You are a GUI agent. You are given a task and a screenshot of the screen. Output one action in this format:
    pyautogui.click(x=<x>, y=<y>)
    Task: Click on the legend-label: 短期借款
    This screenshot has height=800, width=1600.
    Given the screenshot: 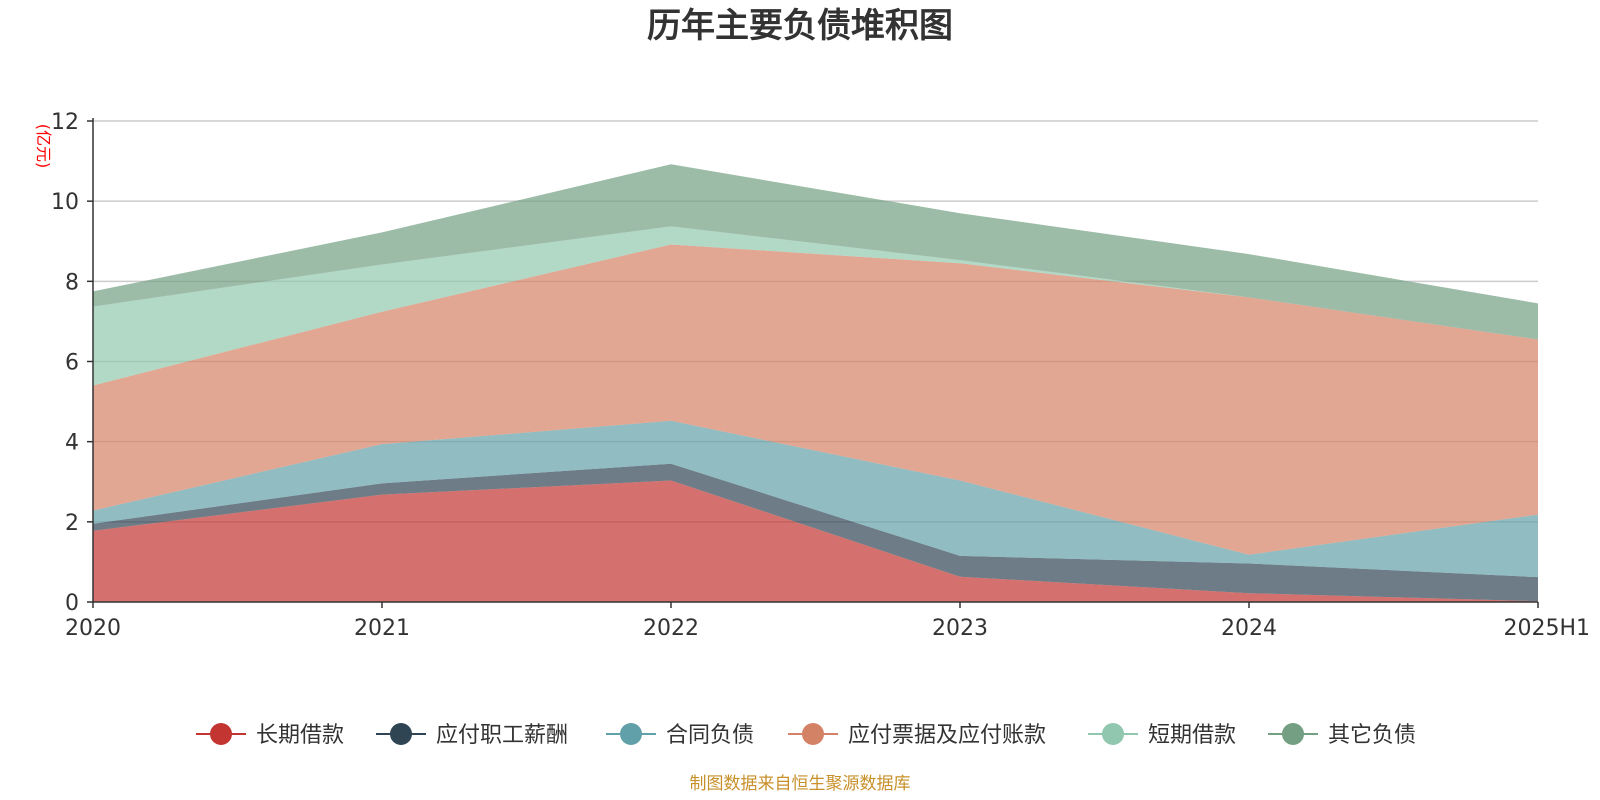 What is the action you would take?
    pyautogui.click(x=1192, y=735)
    